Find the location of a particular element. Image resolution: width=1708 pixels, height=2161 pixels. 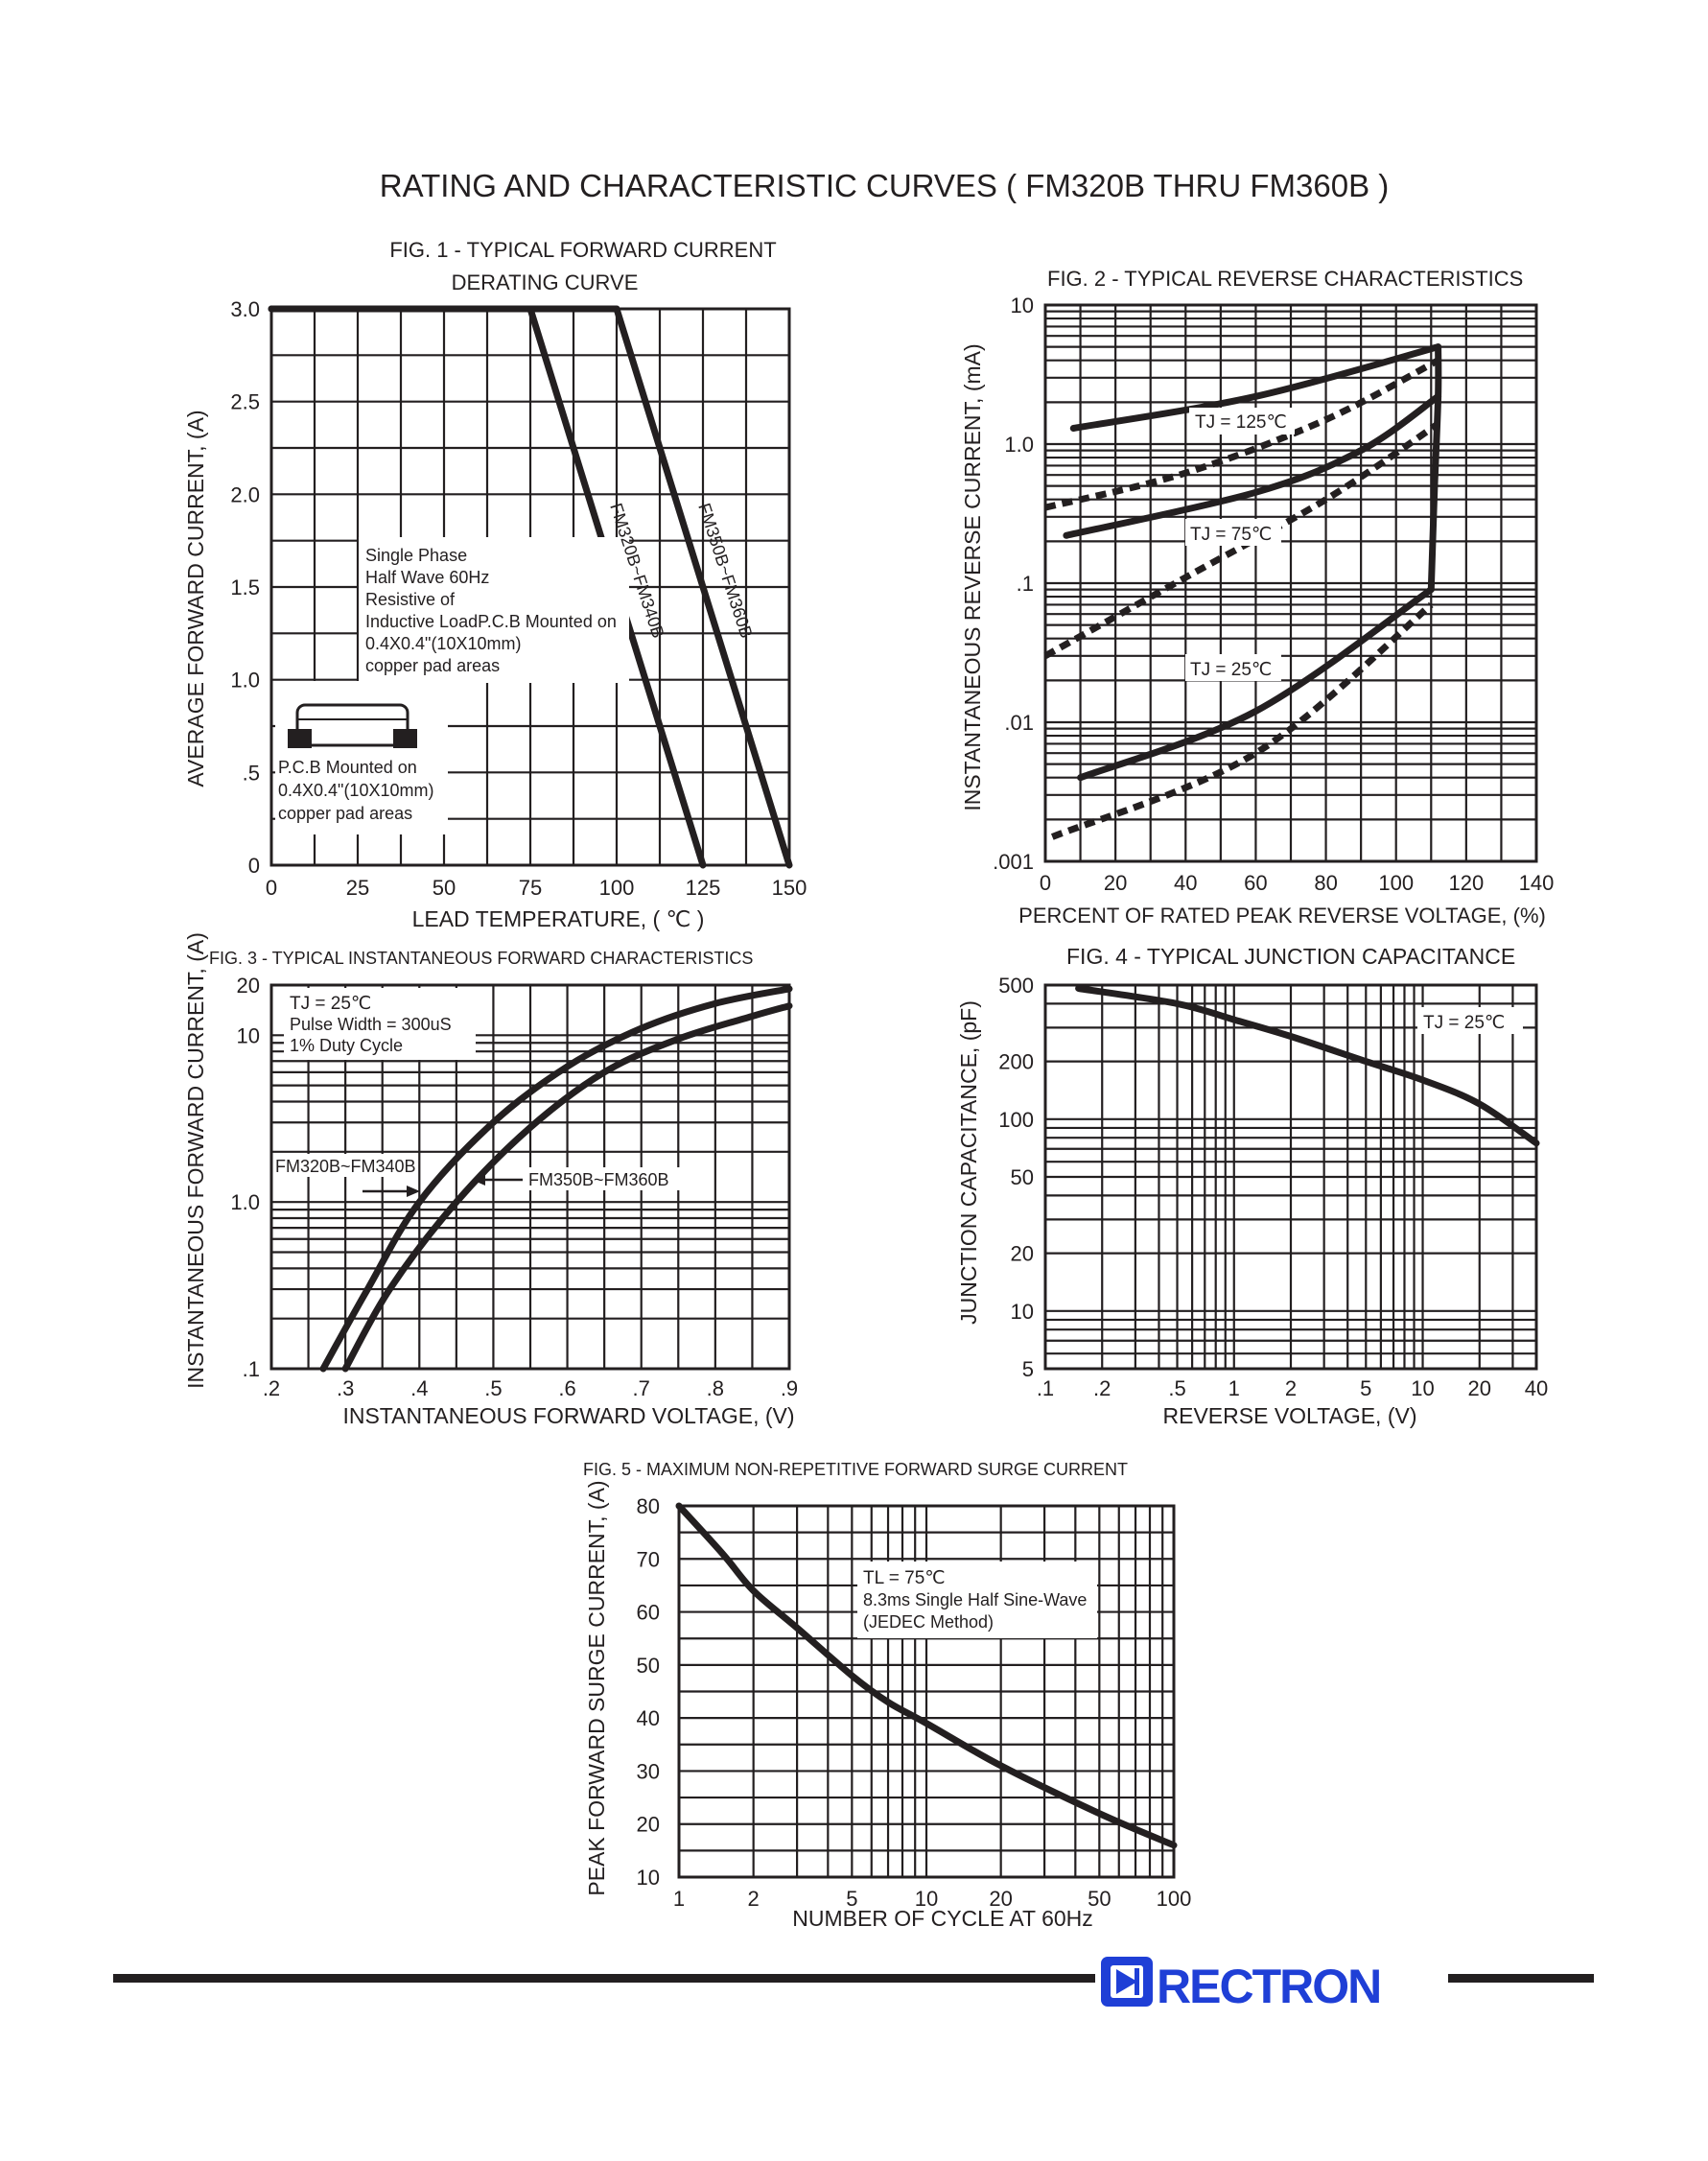

fig3-x-axis-label: INSTANTANEOUS FORWARD VOLTAGE, (V) is located at coordinates (568, 1415).